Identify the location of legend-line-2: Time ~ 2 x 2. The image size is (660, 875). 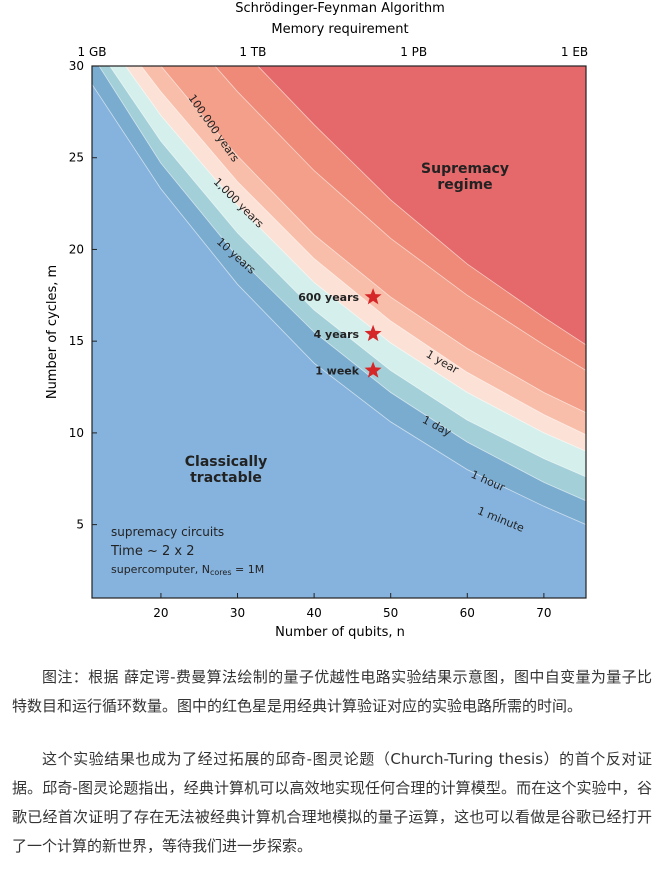
(152, 551).